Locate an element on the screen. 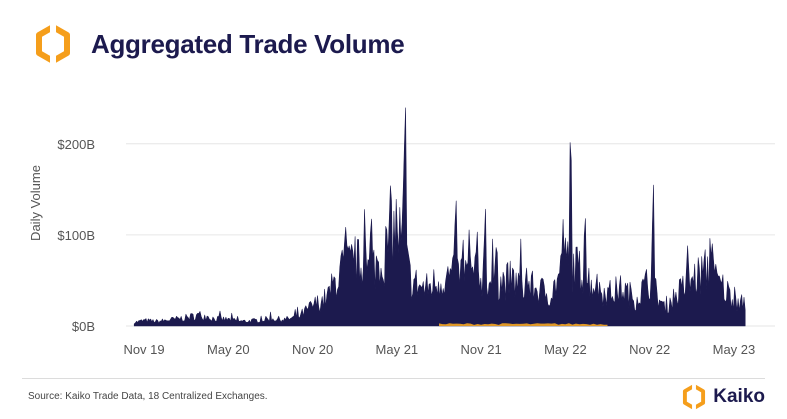  kaiko-logo-icon is located at coordinates (53, 44).